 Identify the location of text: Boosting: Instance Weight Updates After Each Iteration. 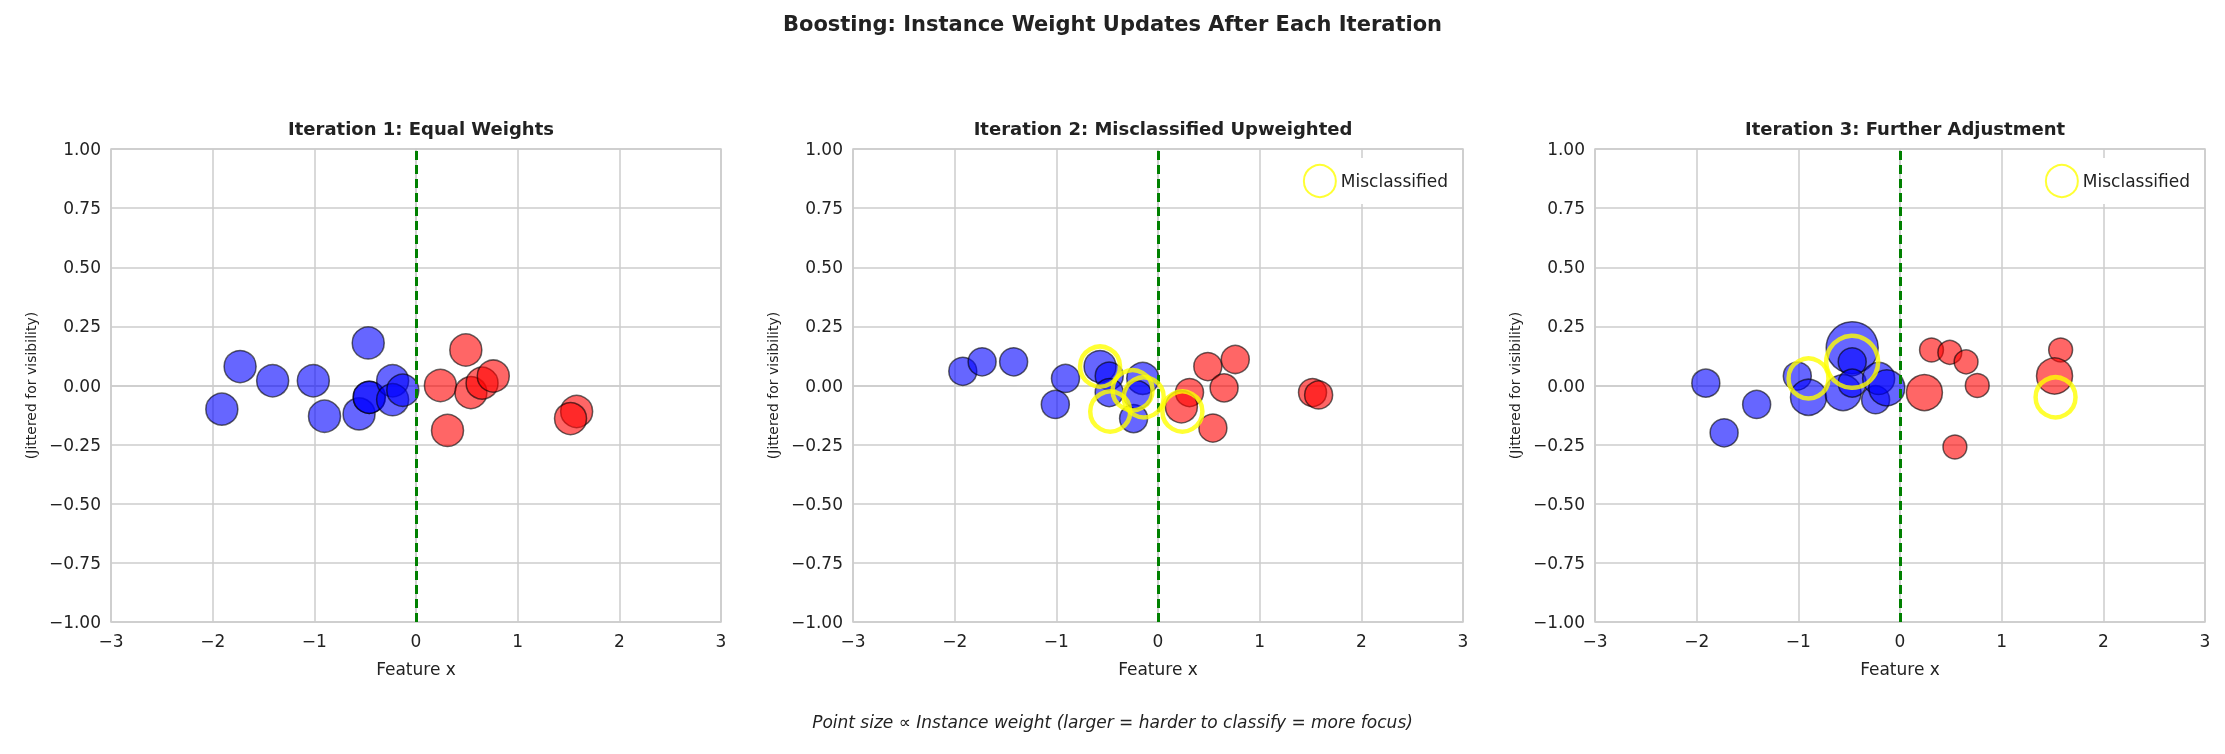
(1112, 24).